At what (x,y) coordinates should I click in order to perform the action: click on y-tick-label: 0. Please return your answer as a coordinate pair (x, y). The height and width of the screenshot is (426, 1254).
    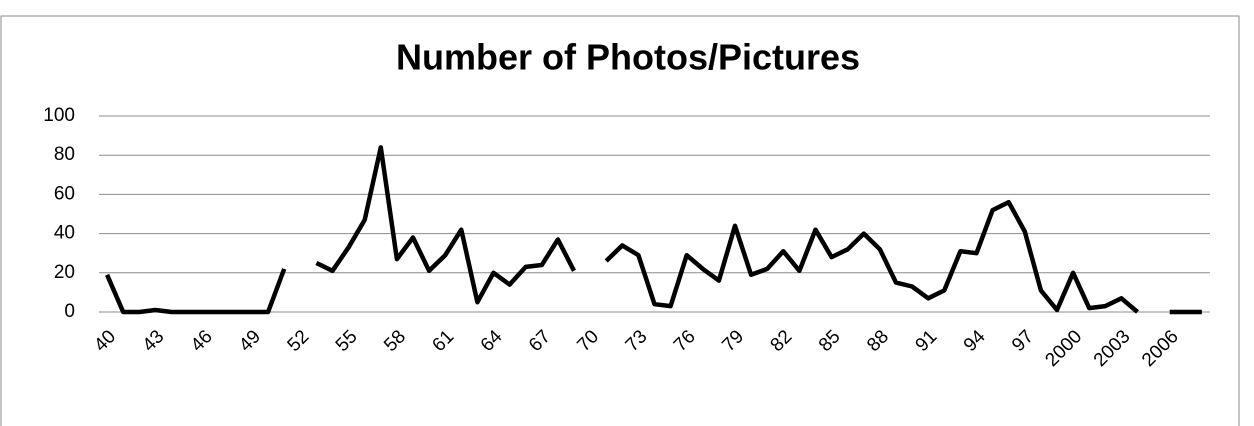
    Looking at the image, I should click on (69, 311).